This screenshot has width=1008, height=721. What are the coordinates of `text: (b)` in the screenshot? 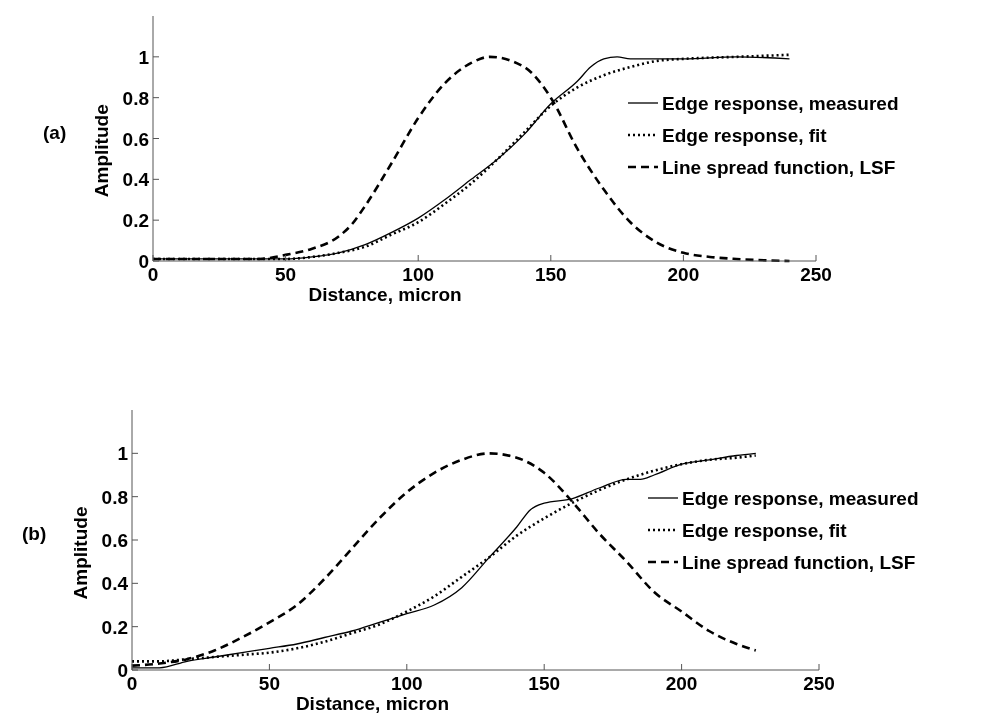 It's located at (34, 533).